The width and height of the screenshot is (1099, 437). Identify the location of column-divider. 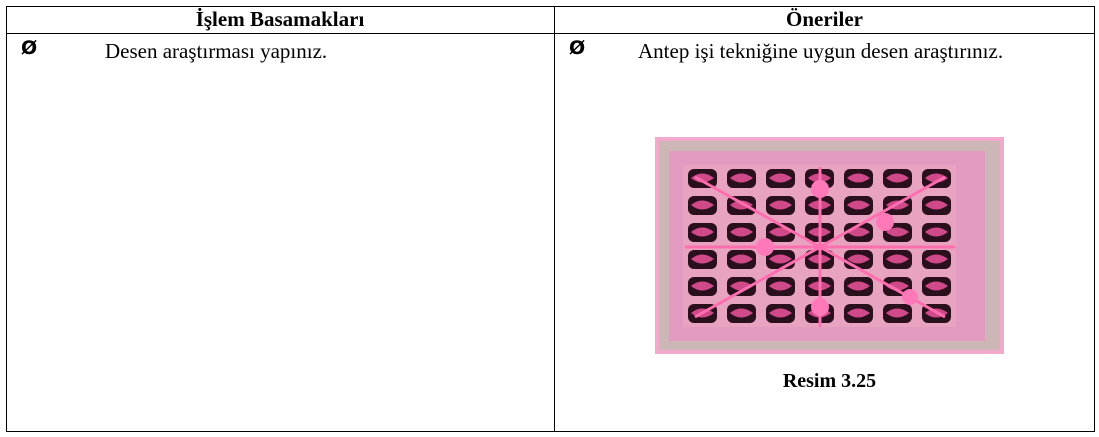
(554, 218).